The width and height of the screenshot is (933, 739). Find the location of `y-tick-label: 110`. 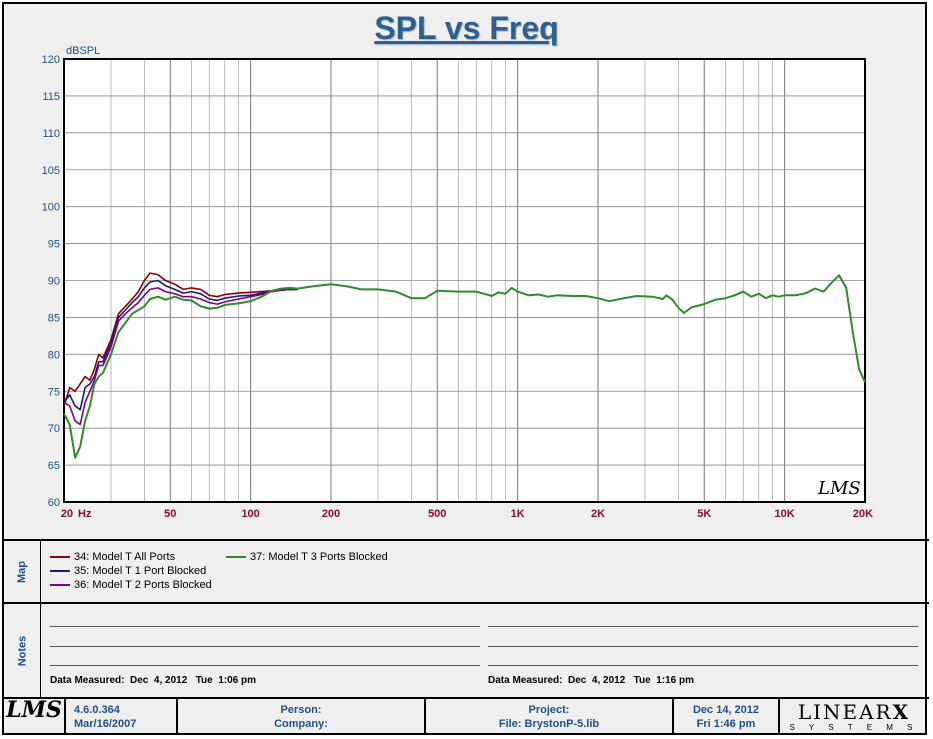

y-tick-label: 110 is located at coordinates (51, 134).